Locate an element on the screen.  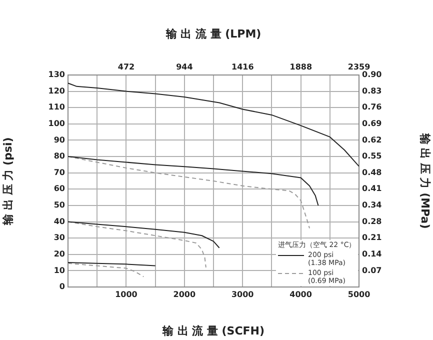
y2-tick-label: 0.69 is located at coordinates (372, 123).